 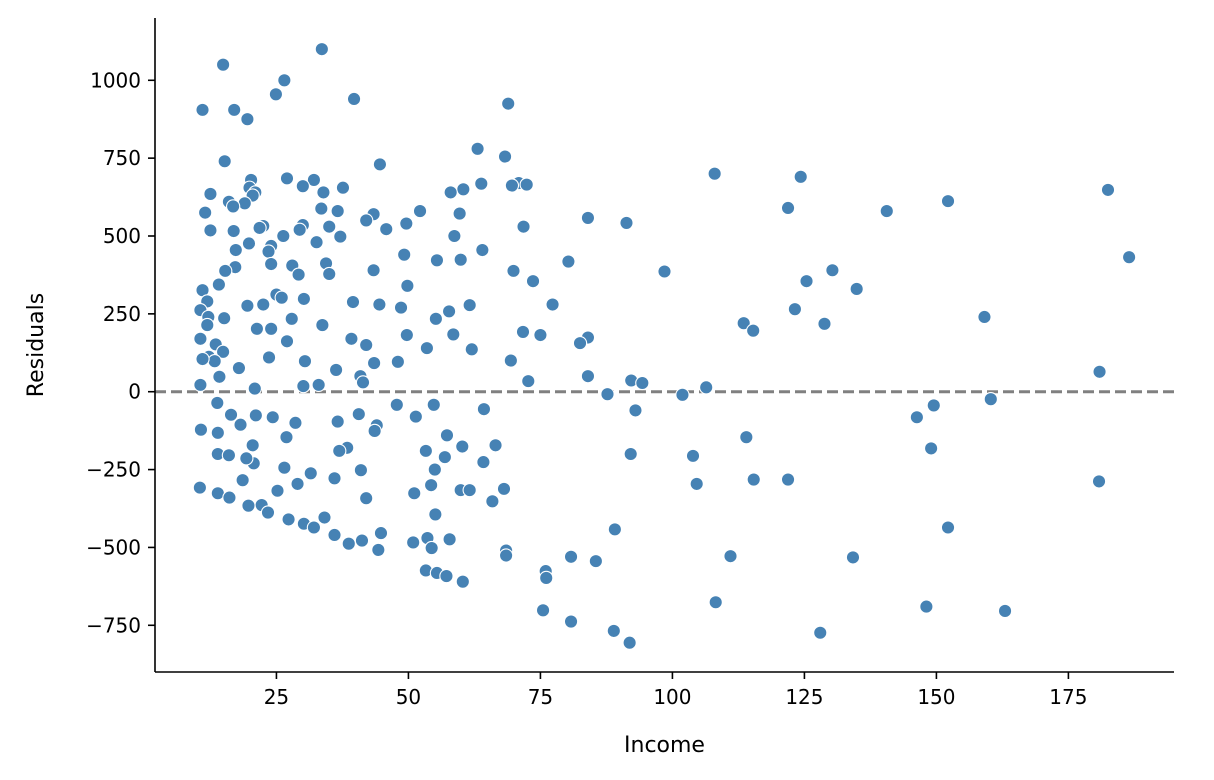 What do you see at coordinates (120, 352) in the screenshot?
I see `y-ticks: −750 −500 −250 0 250 500 750 1000` at bounding box center [120, 352].